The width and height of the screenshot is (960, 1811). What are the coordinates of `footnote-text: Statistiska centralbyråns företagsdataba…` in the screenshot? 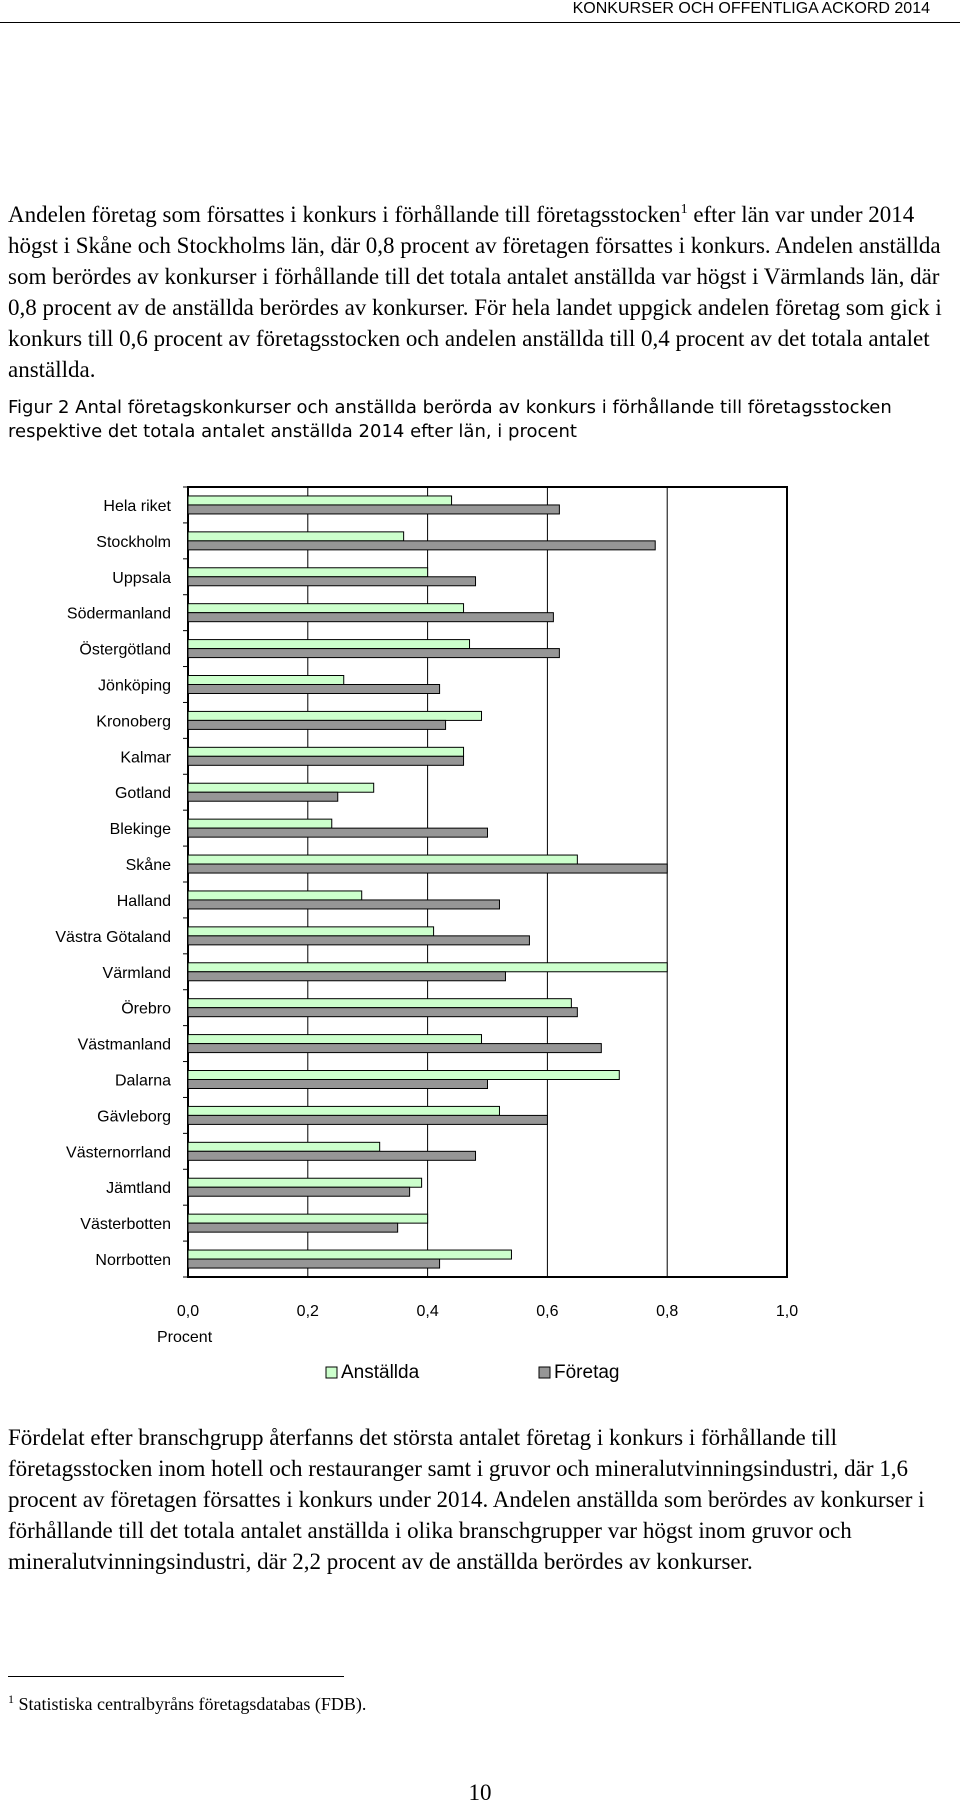 It's located at (190, 1704).